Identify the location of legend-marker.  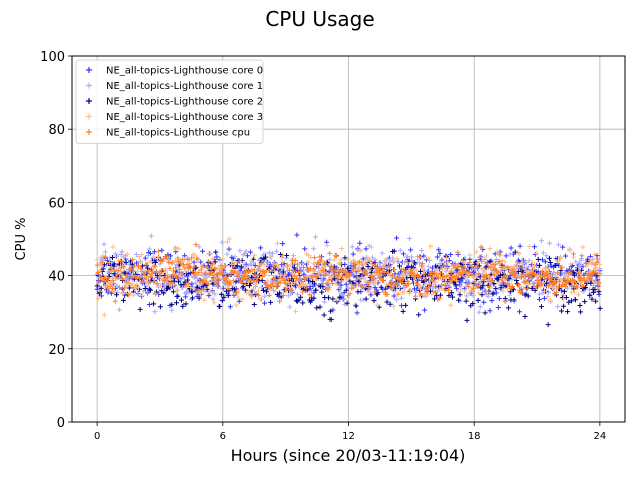
(89, 85).